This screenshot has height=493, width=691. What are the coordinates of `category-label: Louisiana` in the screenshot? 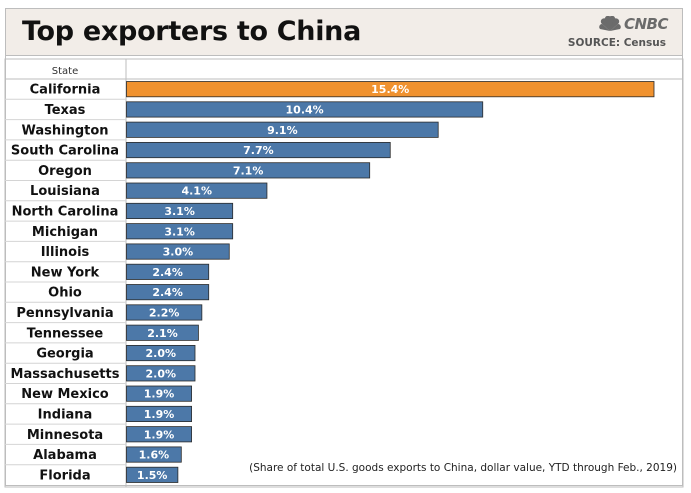 It's located at (65, 191).